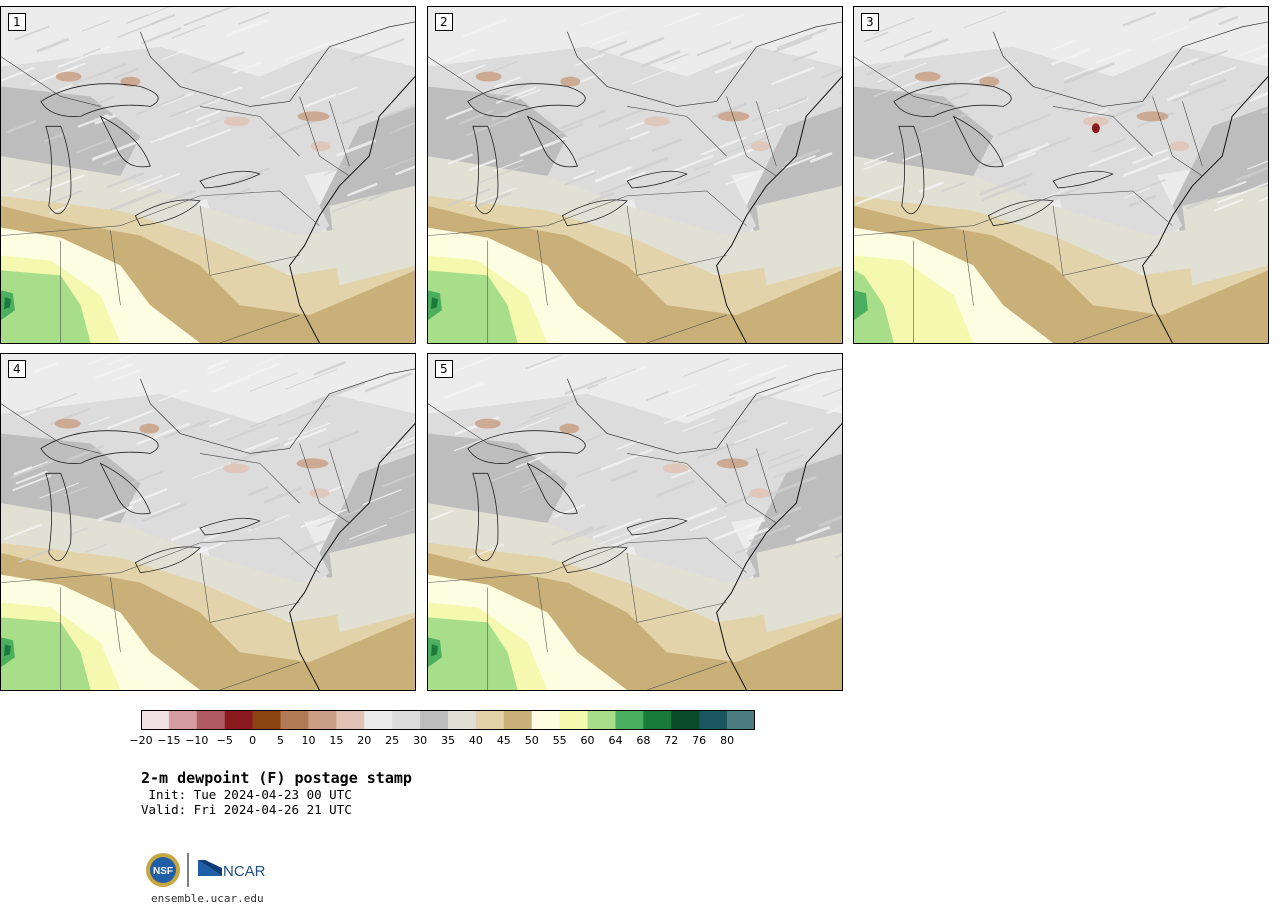 This screenshot has width=1280, height=910. What do you see at coordinates (559, 740) in the screenshot?
I see `colorbar-tick-label: 55` at bounding box center [559, 740].